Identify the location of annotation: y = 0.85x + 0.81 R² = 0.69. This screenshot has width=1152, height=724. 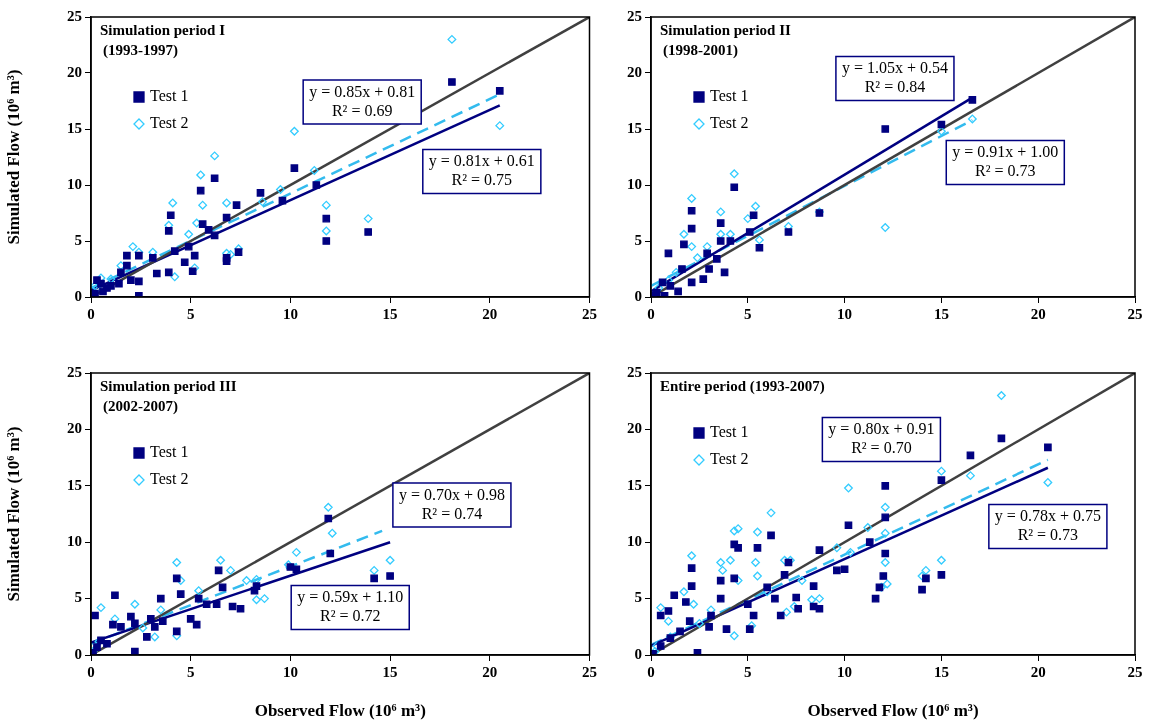
(362, 100).